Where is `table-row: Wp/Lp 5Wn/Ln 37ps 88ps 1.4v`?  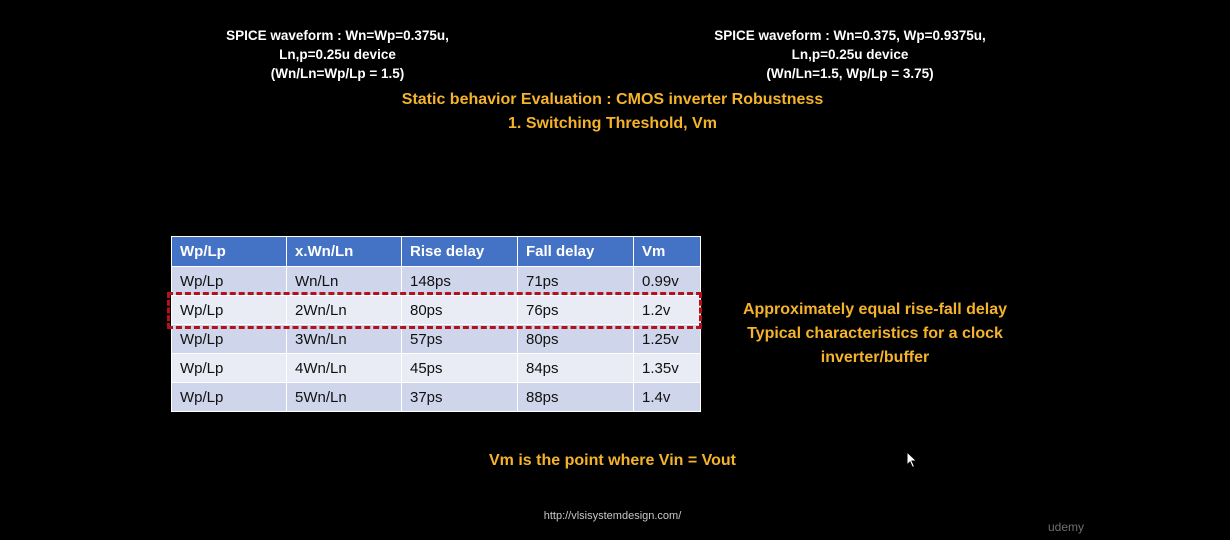
table-row: Wp/Lp 5Wn/Ln 37ps 88ps 1.4v is located at coordinates (436, 397).